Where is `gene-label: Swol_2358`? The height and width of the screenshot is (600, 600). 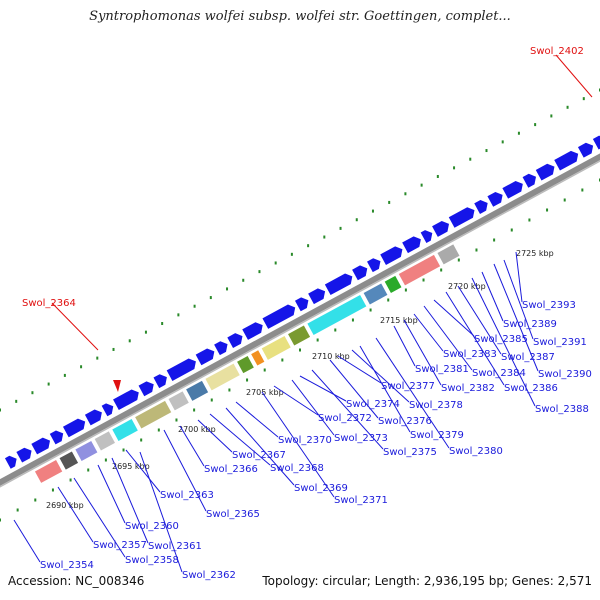
gene-label: Swol_2358 is located at coordinates (152, 560).